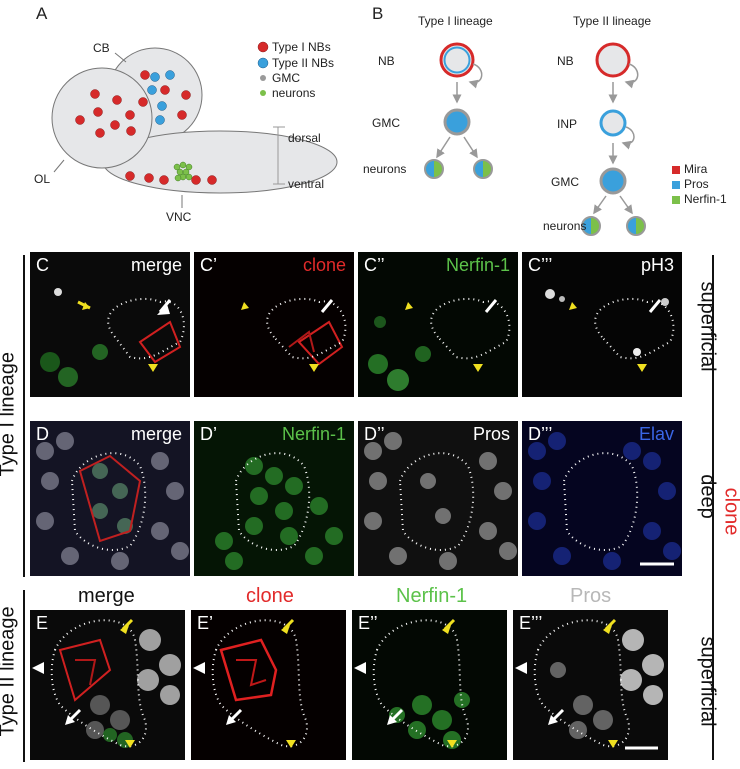  I want to click on legend-nerfin1: Nerfin-1, so click(705, 199).